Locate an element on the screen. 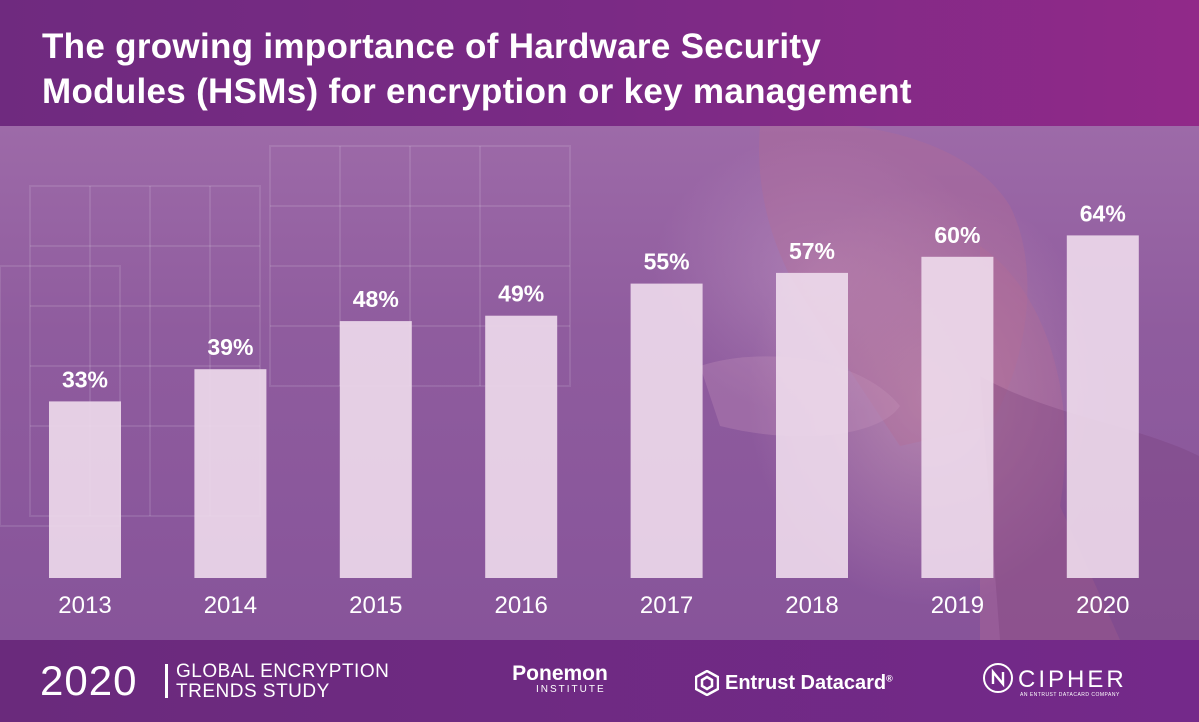 The width and height of the screenshot is (1199, 722). study-name: GLOBAL ENCRYPTION TRENDS STUDY is located at coordinates (282, 682).